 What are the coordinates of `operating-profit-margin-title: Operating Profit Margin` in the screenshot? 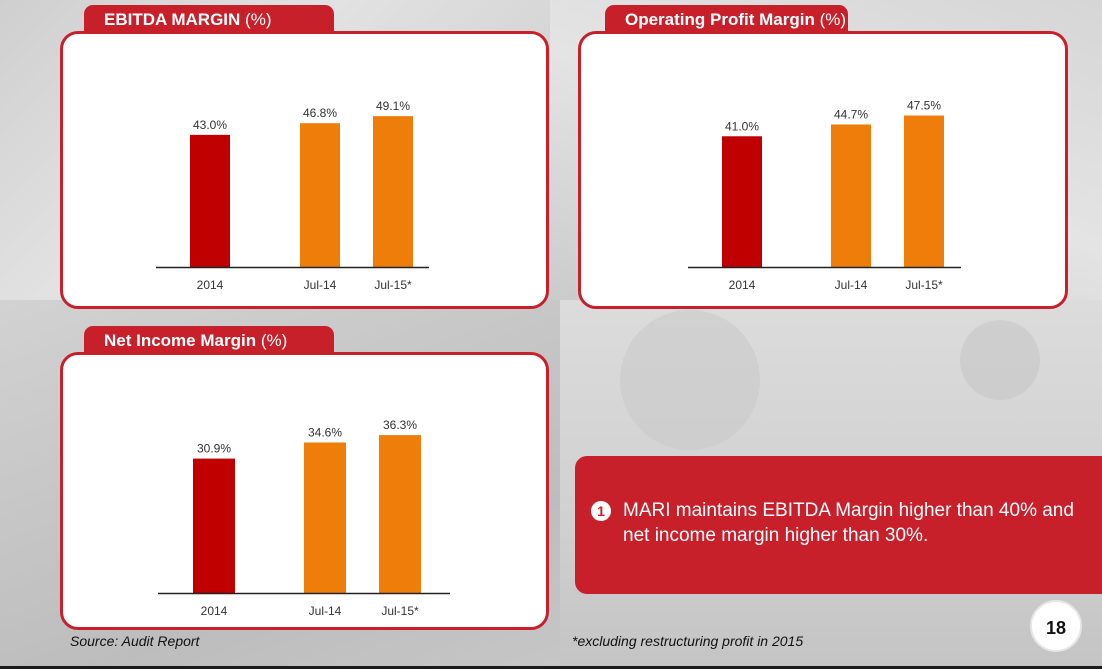 It's located at (720, 19).